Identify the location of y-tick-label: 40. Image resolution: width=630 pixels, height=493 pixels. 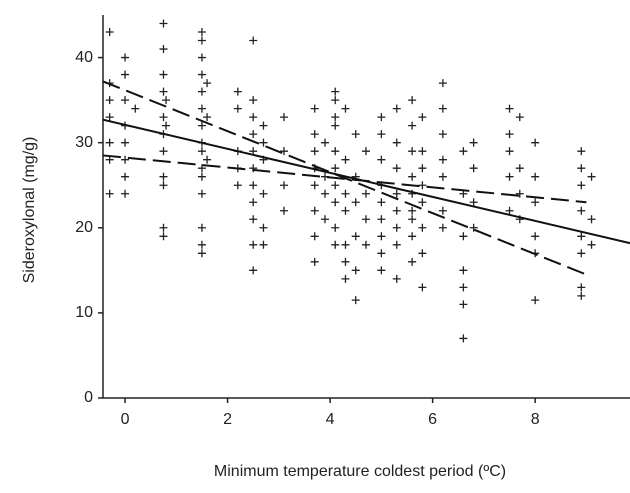
(84, 57).